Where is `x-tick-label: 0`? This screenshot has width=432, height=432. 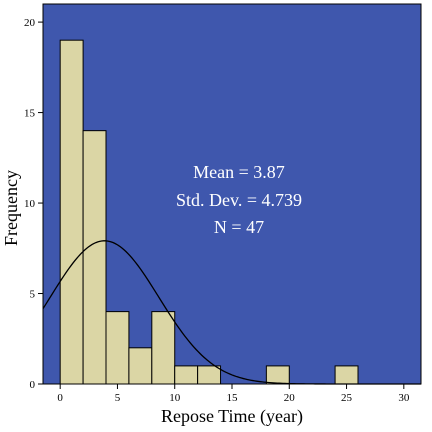 x-tick-label: 0 is located at coordinates (60, 398).